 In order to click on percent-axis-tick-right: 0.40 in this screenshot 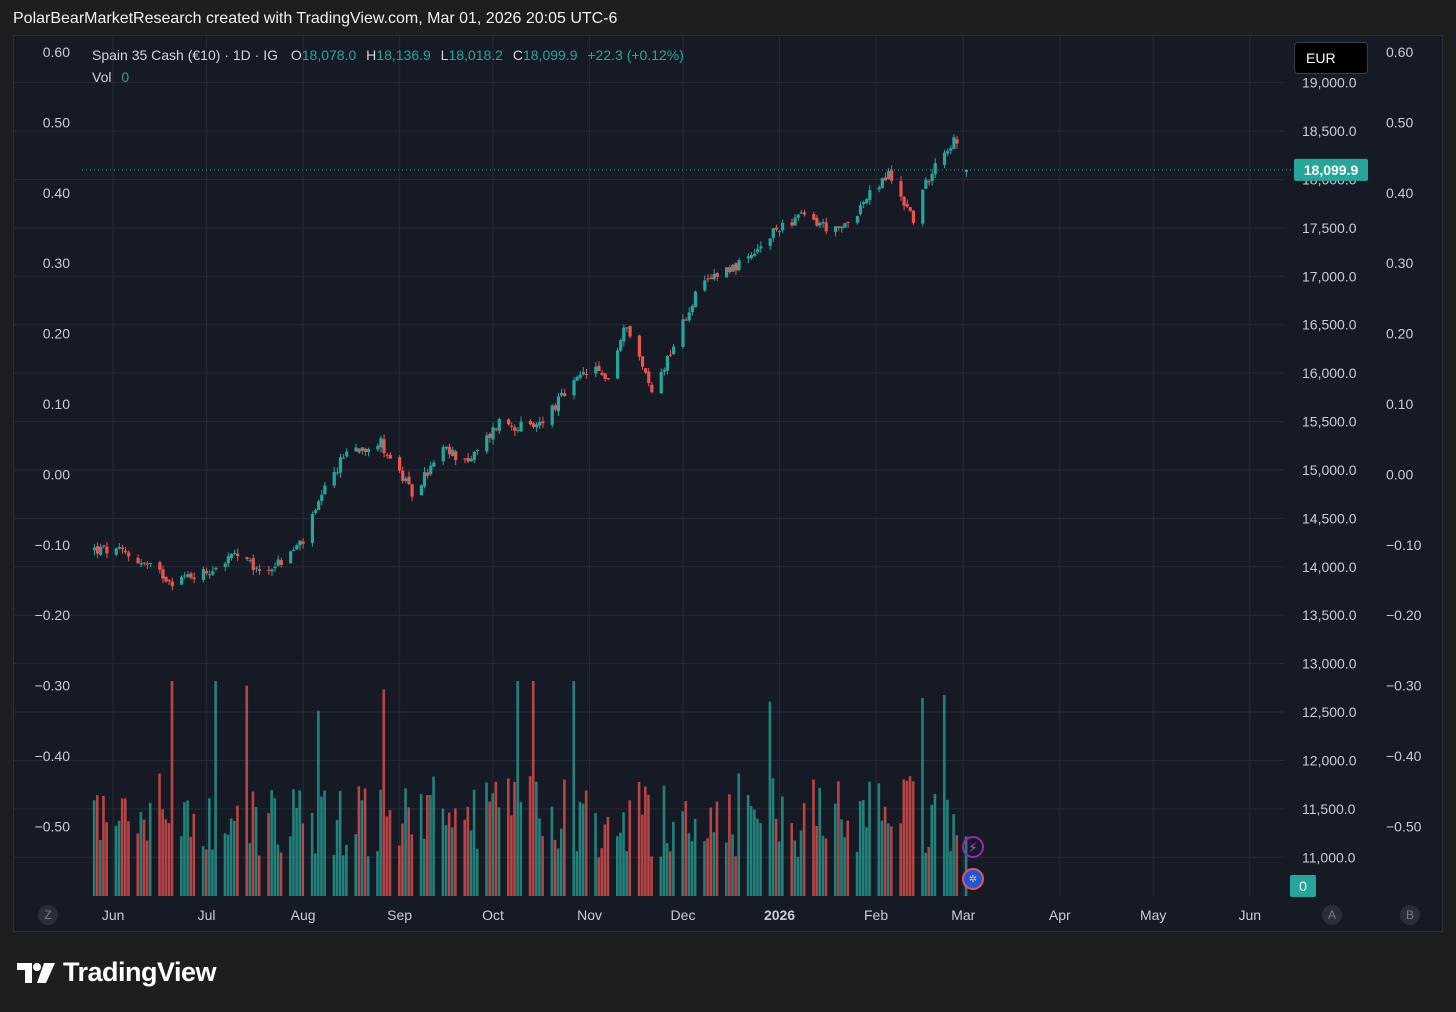, I will do `click(1399, 193)`.